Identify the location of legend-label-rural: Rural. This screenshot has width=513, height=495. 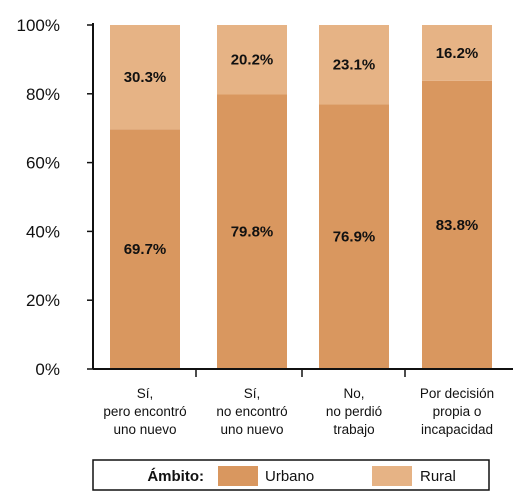
(438, 476).